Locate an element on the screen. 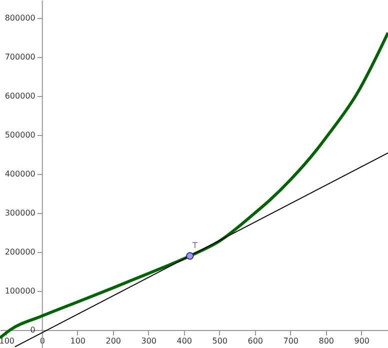 The image size is (388, 348). x-tick-label: 600 is located at coordinates (256, 341).